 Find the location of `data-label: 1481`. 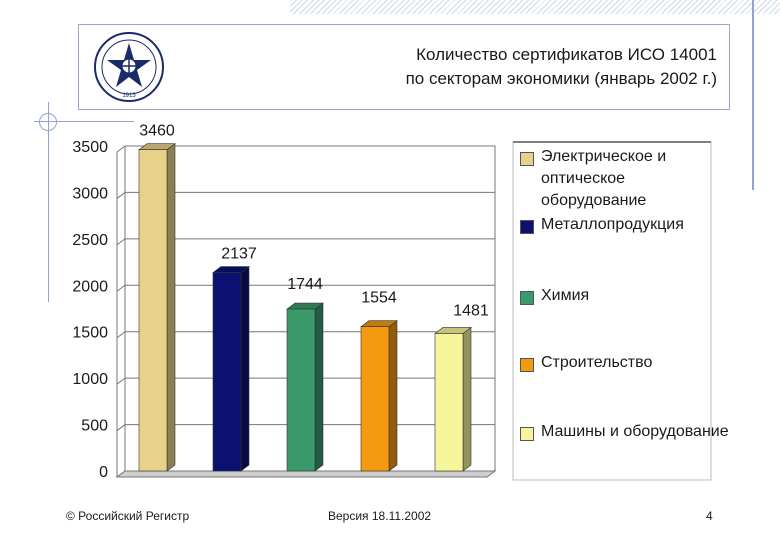

data-label: 1481 is located at coordinates (471, 310).